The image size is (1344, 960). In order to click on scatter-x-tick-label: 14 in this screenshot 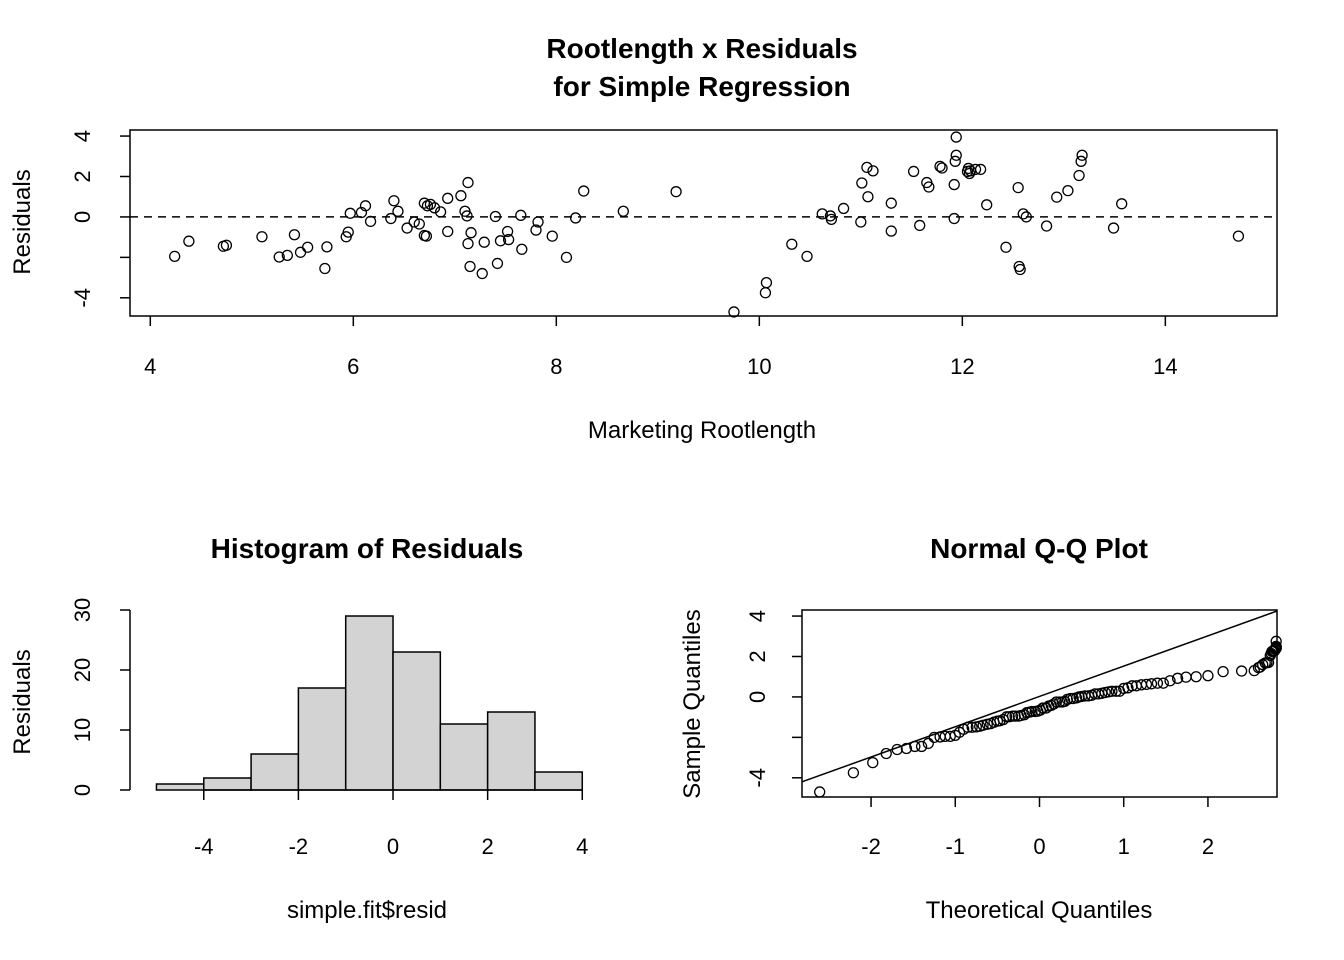, I will do `click(1165, 366)`.